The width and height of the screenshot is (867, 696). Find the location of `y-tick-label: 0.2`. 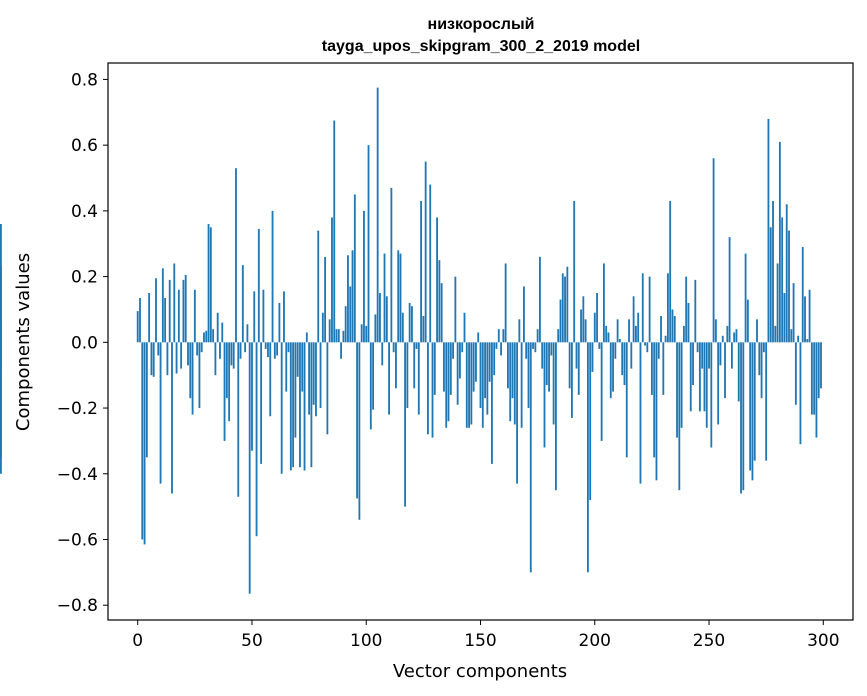

y-tick-label: 0.2 is located at coordinates (84, 278).